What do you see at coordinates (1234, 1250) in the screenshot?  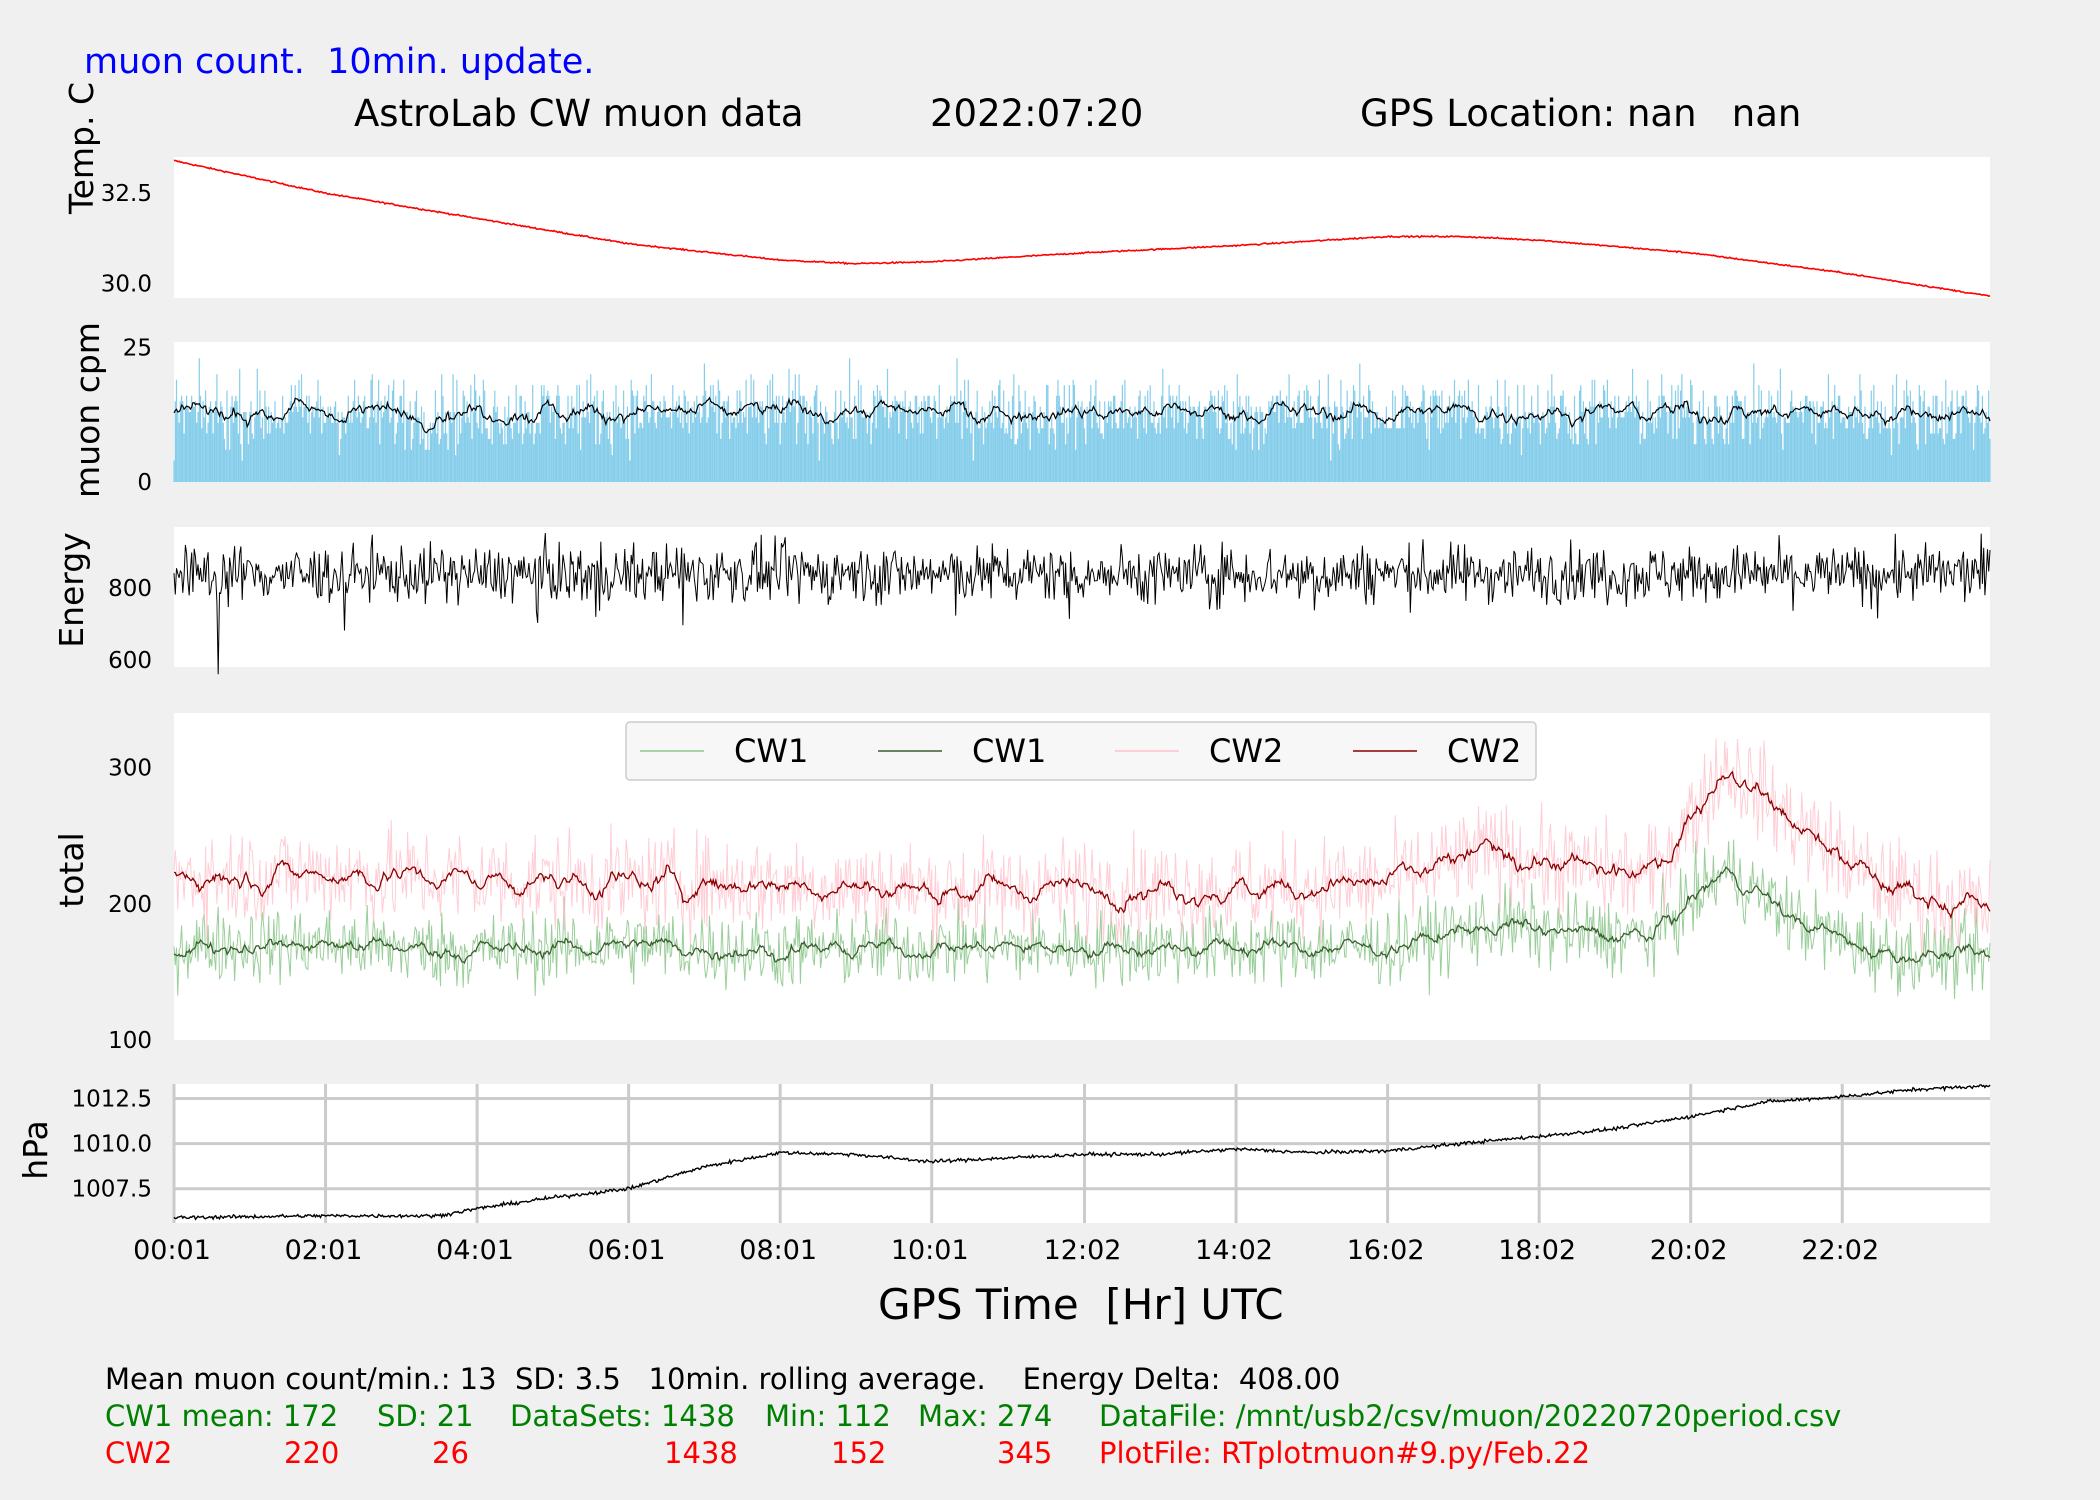 I see `x-tick-7: 14:02` at bounding box center [1234, 1250].